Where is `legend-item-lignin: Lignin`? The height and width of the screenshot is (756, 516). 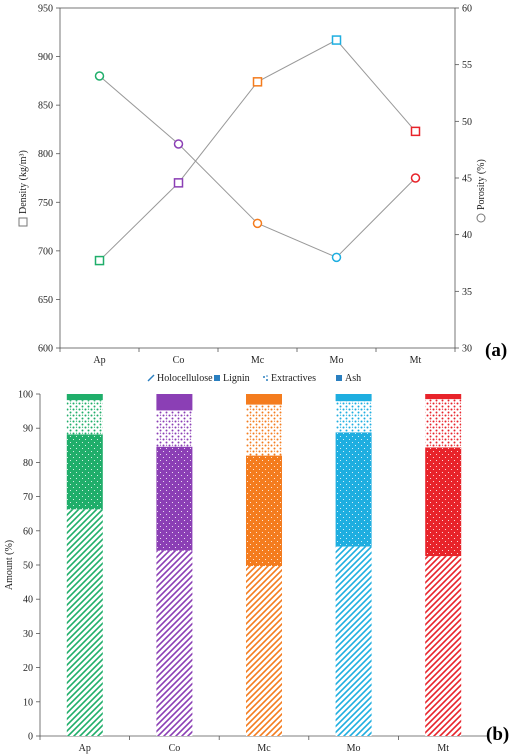
legend-item-lignin: Lignin is located at coordinates (232, 378).